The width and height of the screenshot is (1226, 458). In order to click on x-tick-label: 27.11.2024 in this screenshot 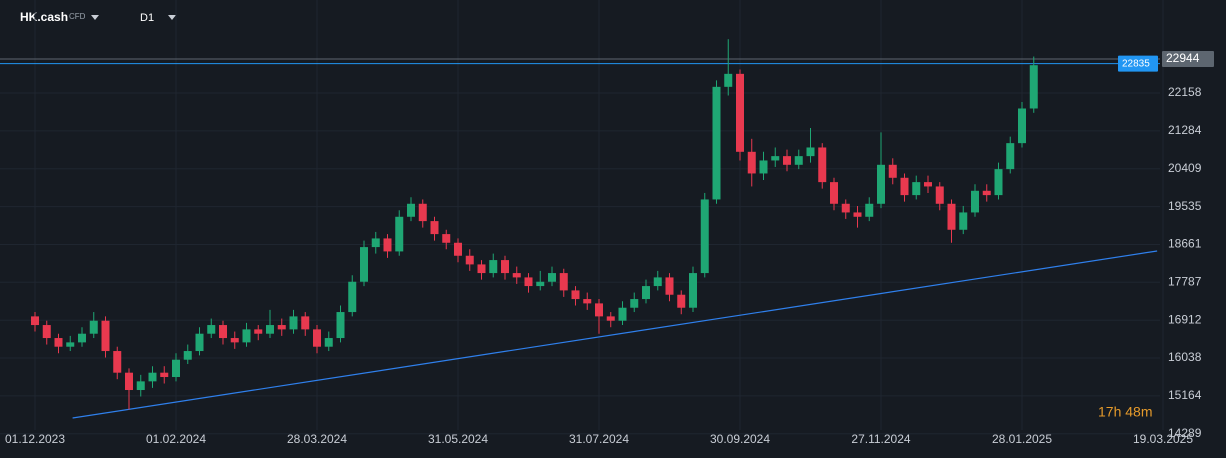, I will do `click(880, 439)`.